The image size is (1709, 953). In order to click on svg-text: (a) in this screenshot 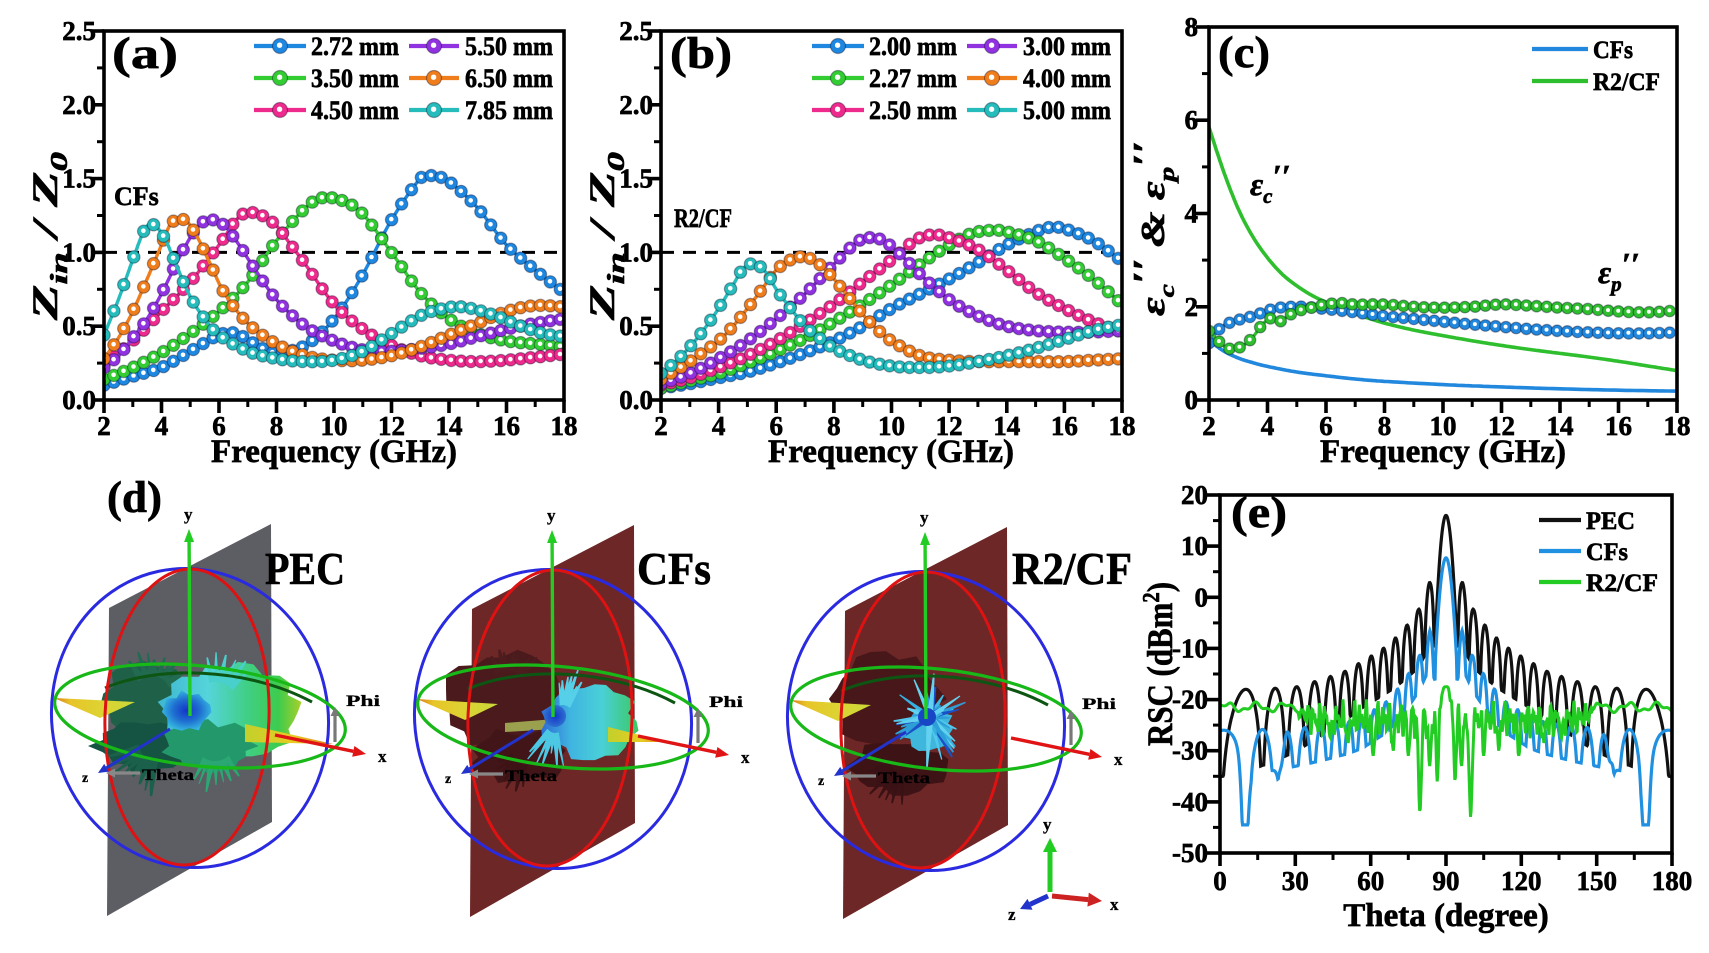, I will do `click(145, 53)`.